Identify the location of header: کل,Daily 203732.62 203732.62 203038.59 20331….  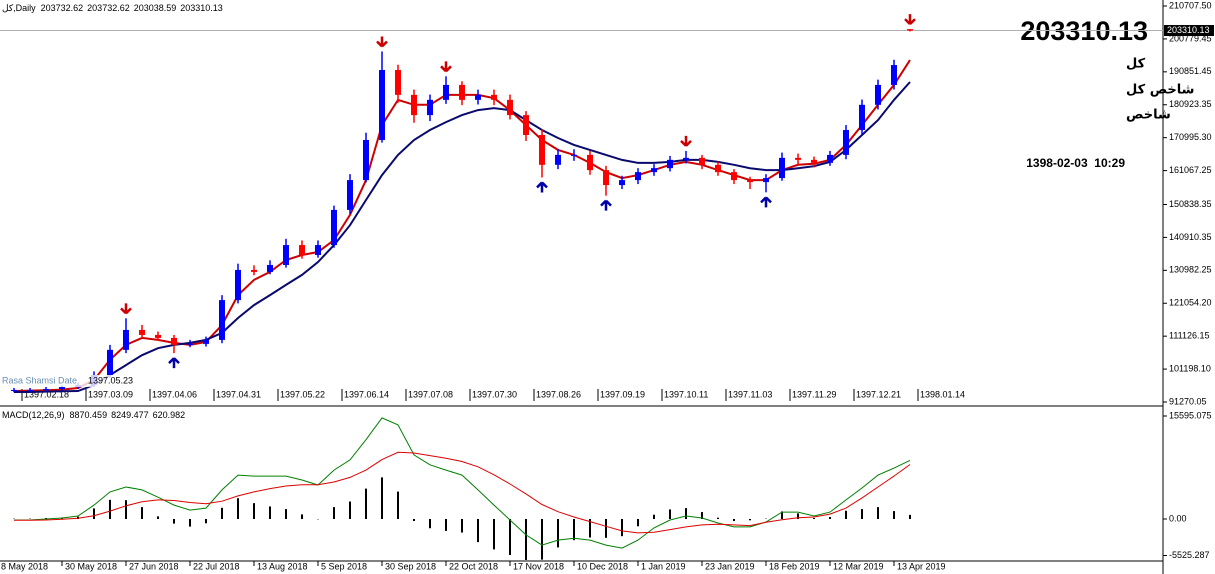
(112, 8).